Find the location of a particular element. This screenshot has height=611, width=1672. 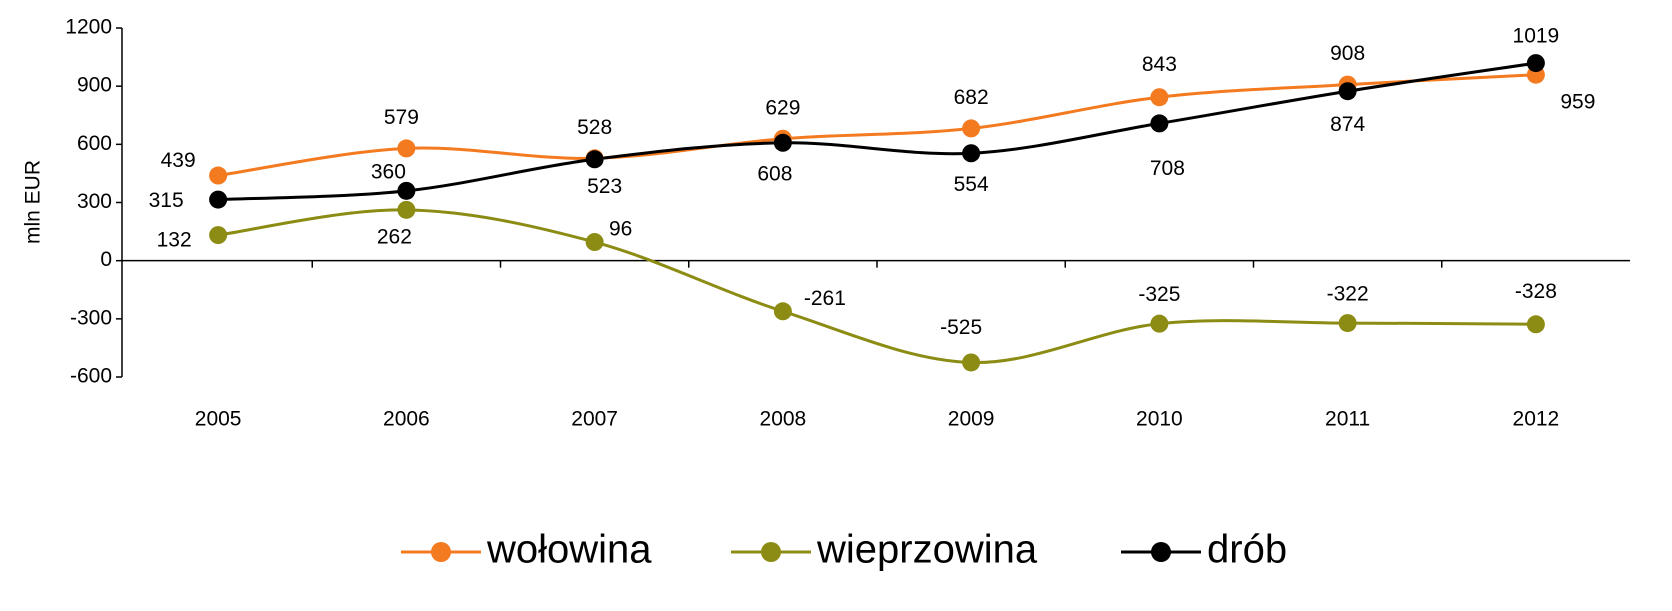

value-label: 523 is located at coordinates (604, 186).